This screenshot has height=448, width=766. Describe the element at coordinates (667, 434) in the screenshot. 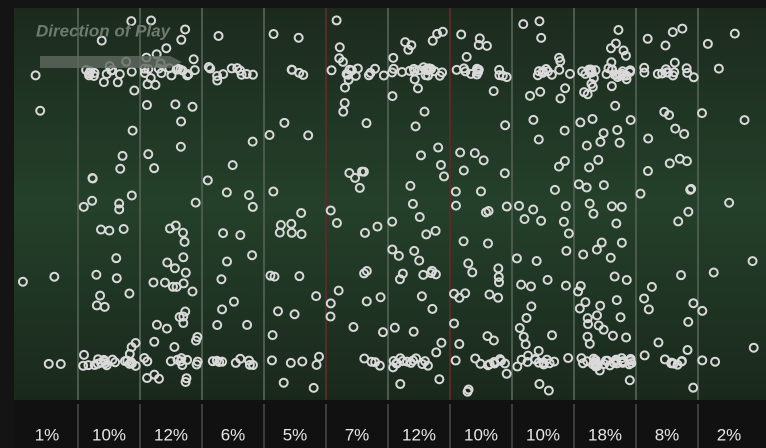

I see `zone-label: 8%` at that location.